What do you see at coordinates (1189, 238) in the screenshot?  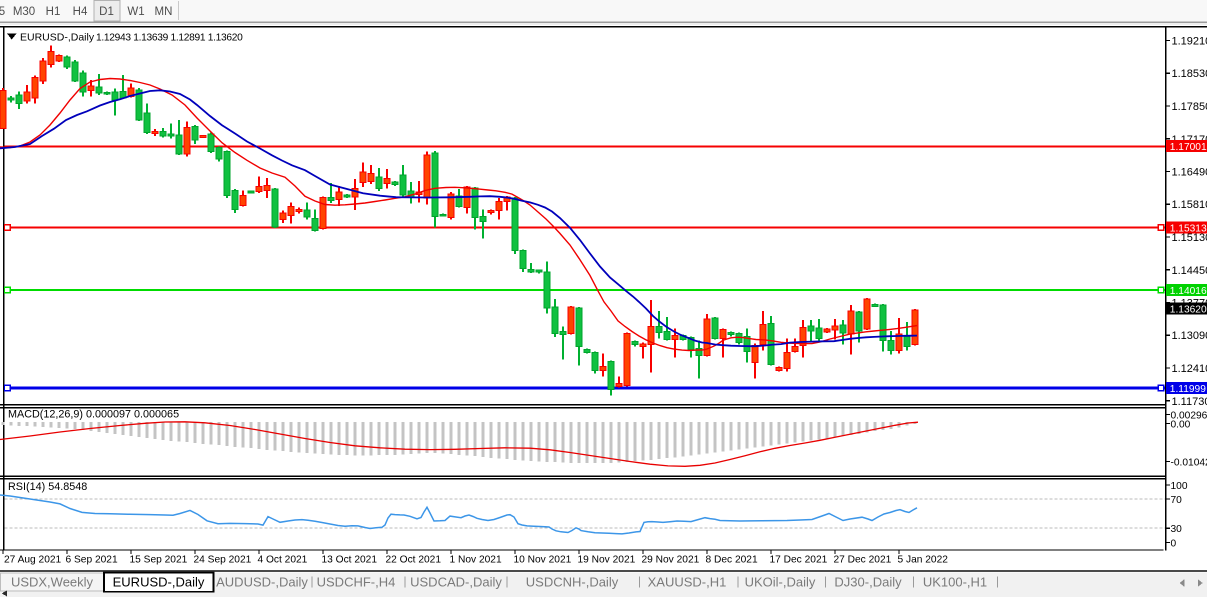 I see `svg-text: 1.15130` at bounding box center [1189, 238].